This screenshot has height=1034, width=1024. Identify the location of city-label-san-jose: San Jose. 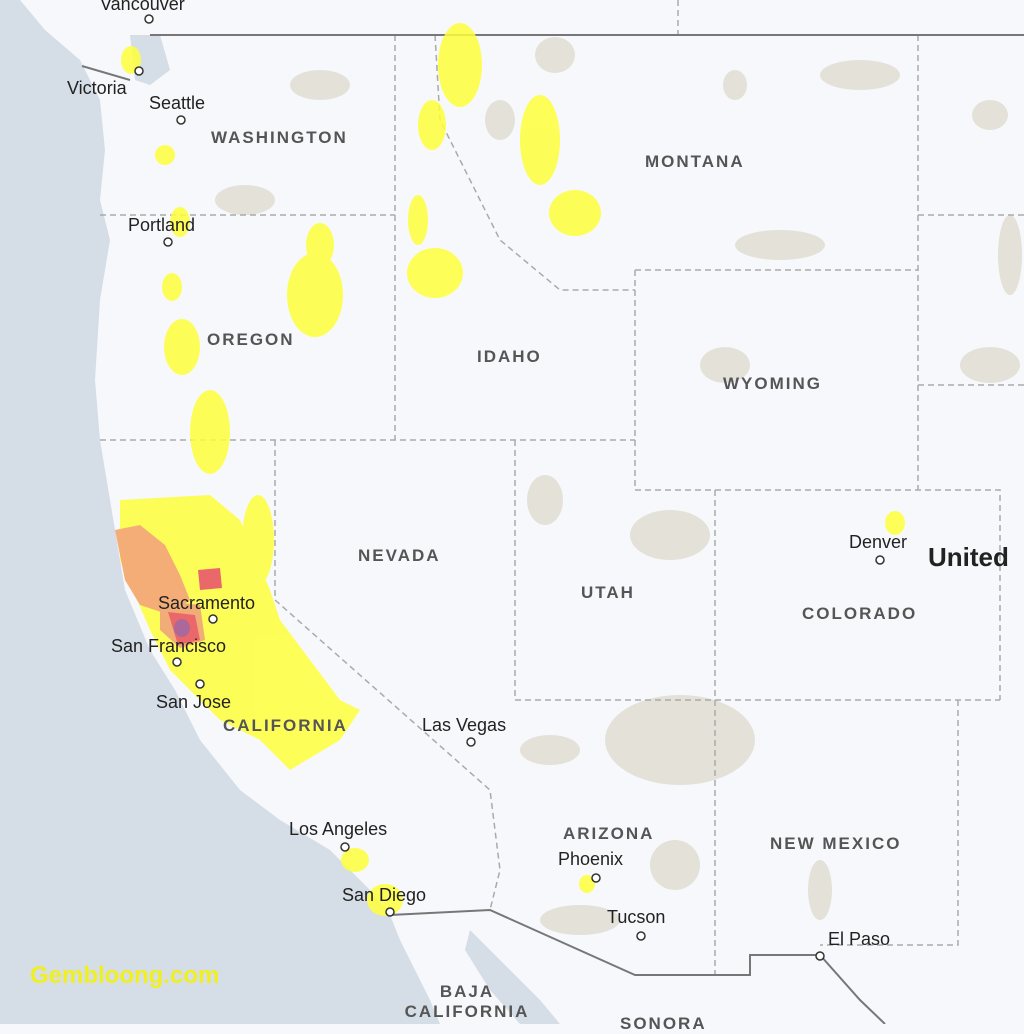
(194, 702).